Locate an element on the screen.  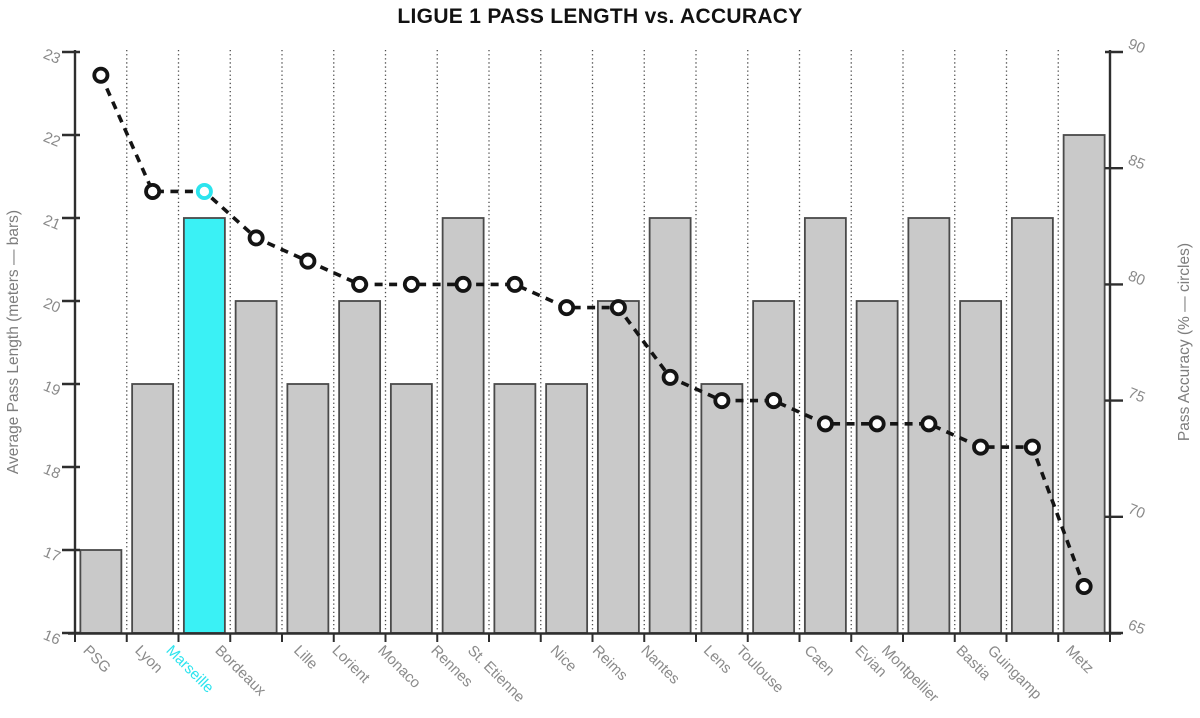
marker-Bordeaux is located at coordinates (256, 238).